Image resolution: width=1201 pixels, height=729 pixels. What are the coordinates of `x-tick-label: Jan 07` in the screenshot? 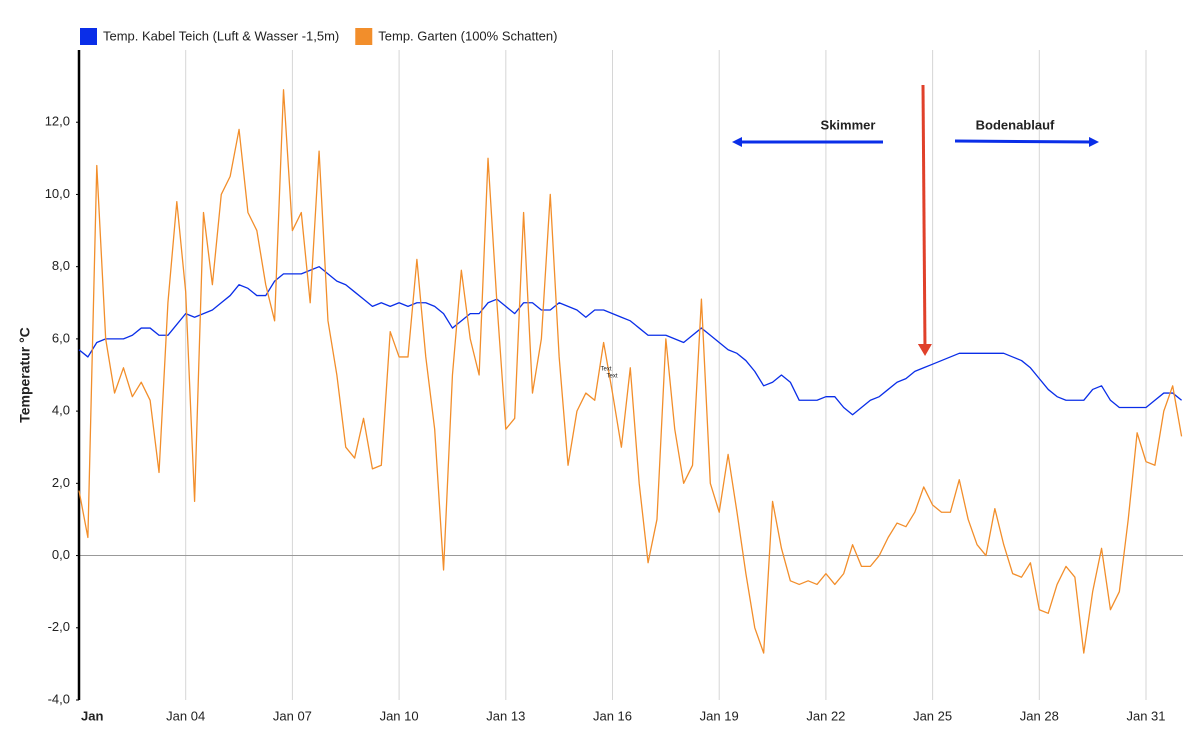 It's located at (292, 715).